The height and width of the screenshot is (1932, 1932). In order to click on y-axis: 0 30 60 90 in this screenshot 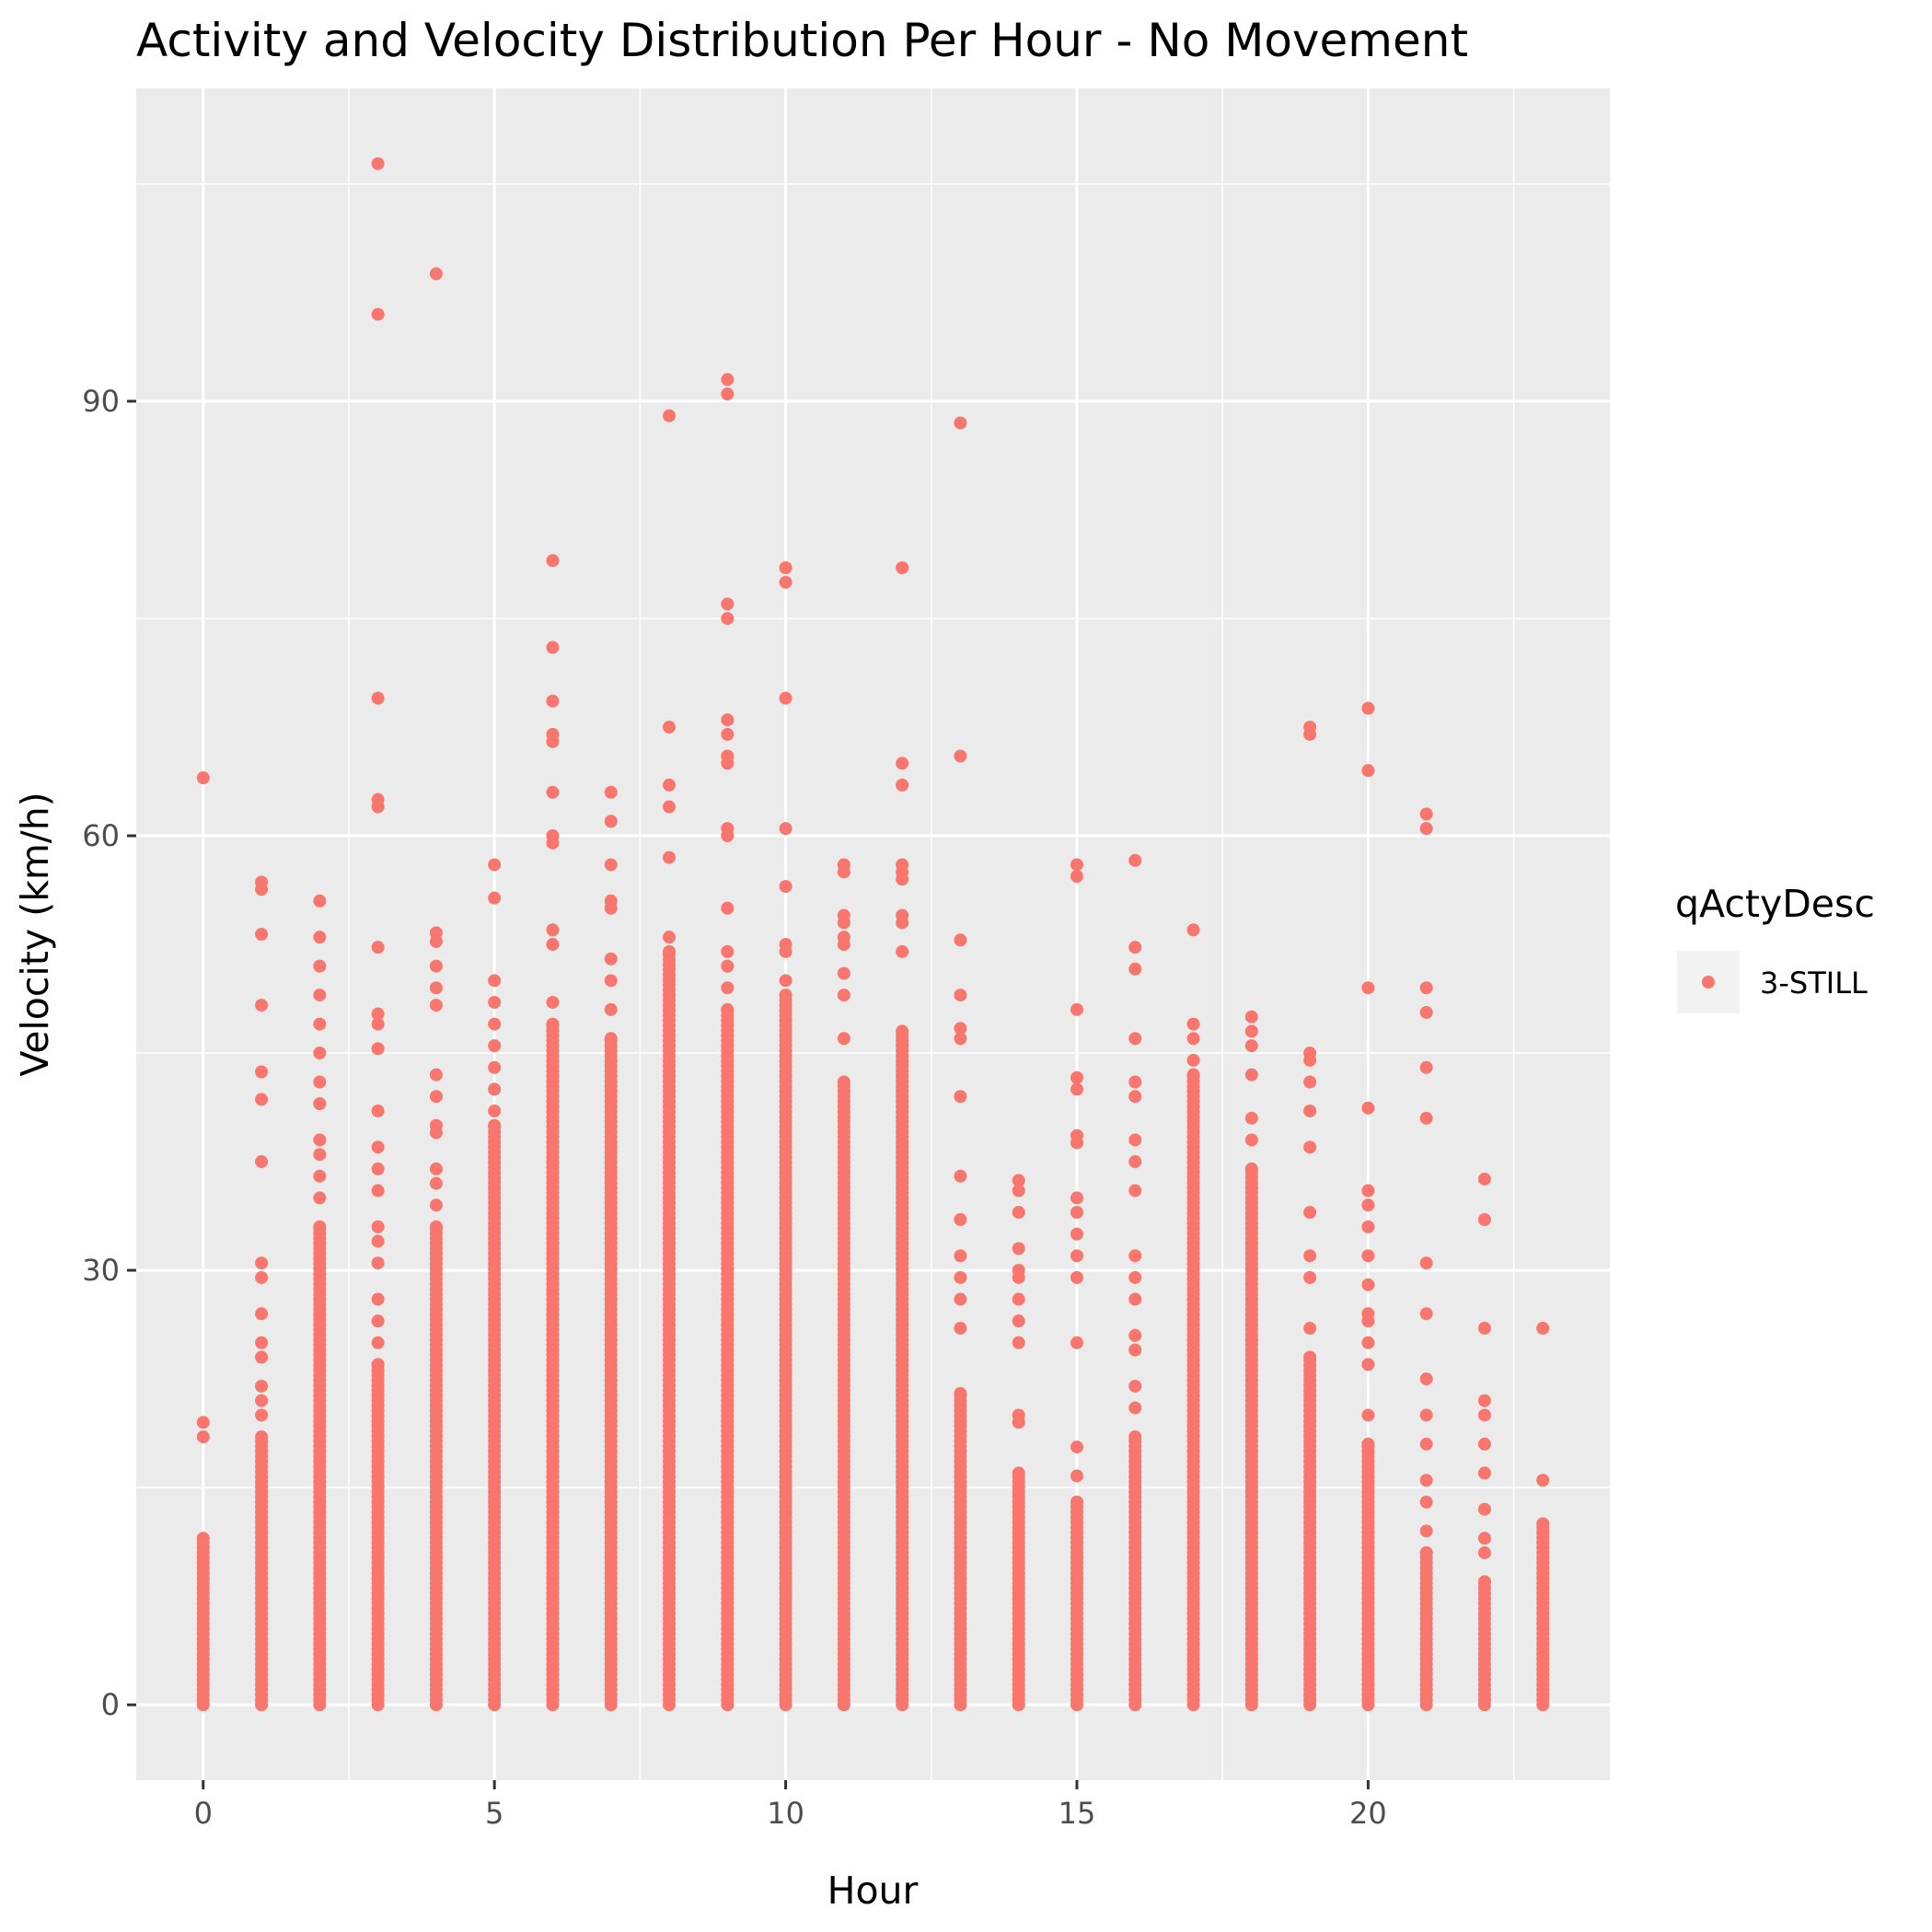, I will do `click(109, 1053)`.